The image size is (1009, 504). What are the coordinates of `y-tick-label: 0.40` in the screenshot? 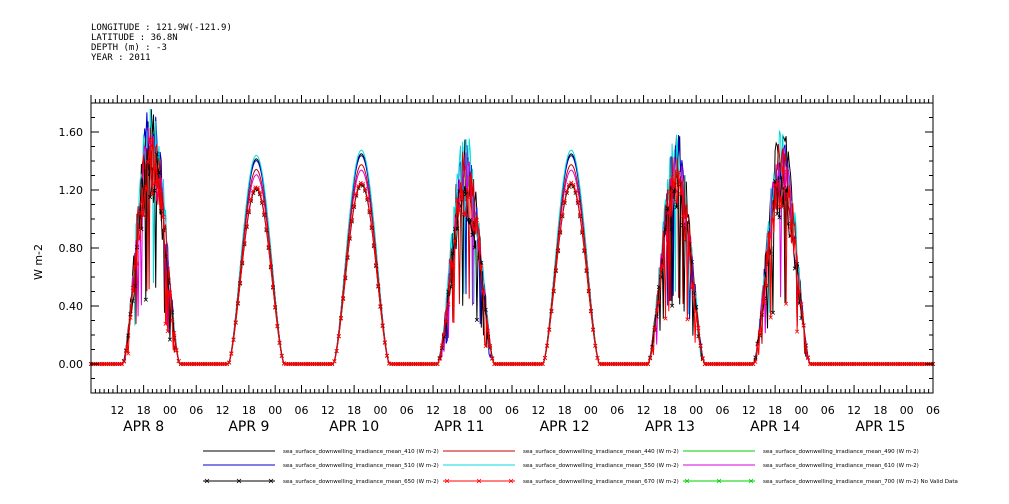 It's located at (71, 306).